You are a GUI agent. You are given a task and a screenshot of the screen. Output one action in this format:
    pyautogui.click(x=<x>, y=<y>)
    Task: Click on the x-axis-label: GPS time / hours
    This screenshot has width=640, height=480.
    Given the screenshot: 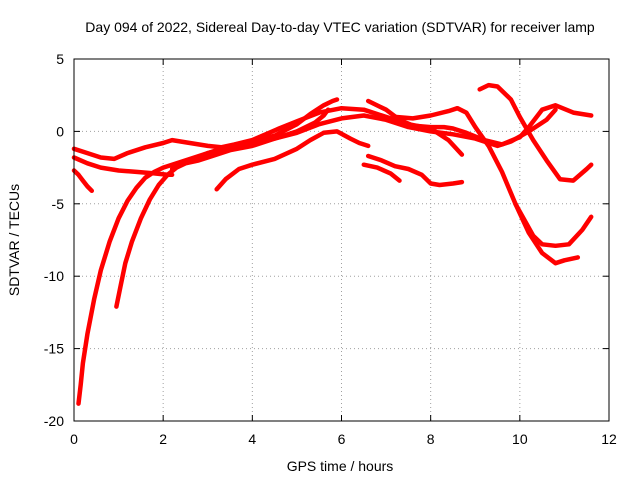 What is the action you would take?
    pyautogui.click(x=340, y=466)
    